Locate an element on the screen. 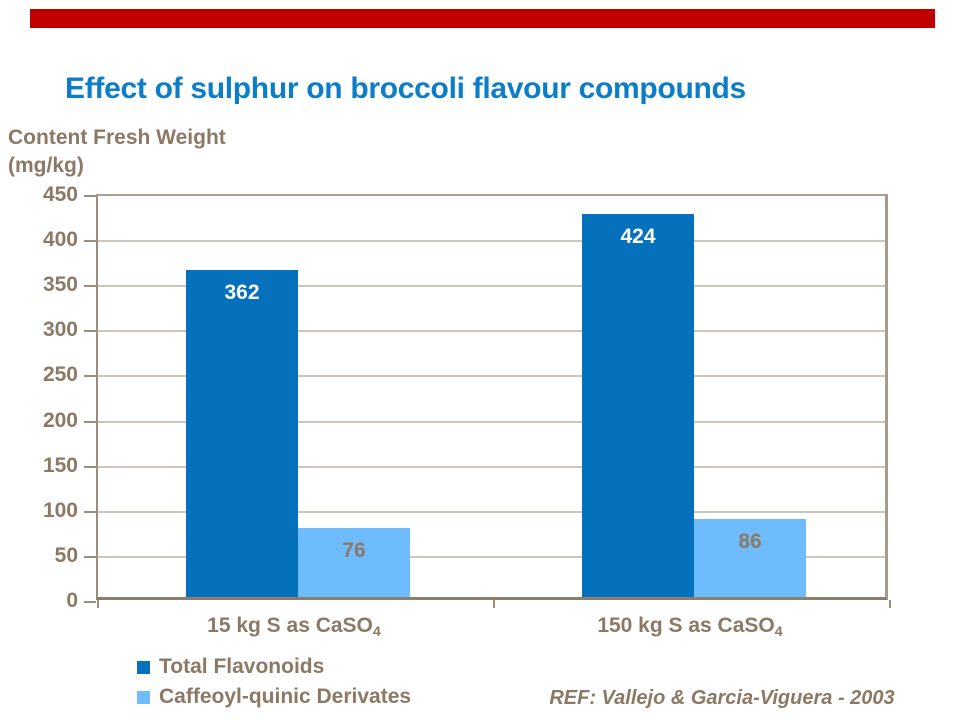 The height and width of the screenshot is (720, 960). y-axis-title-line2: (mg/kg) is located at coordinates (46, 165).